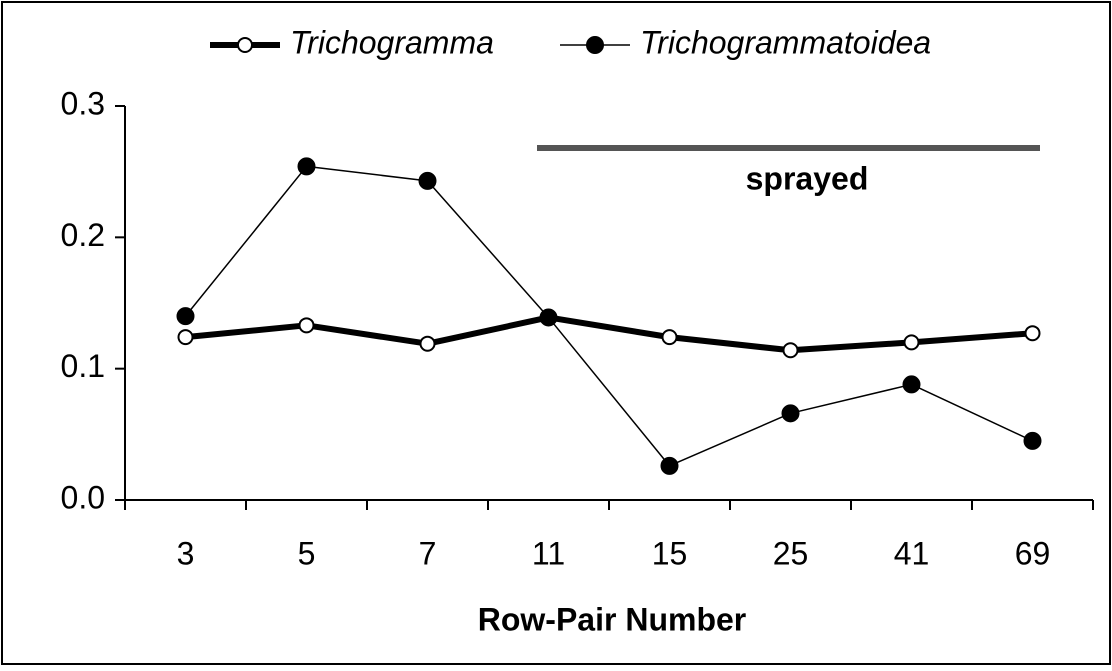 This screenshot has width=1112, height=671. Describe the element at coordinates (186, 553) in the screenshot. I see `x-tick-label: 3` at that location.